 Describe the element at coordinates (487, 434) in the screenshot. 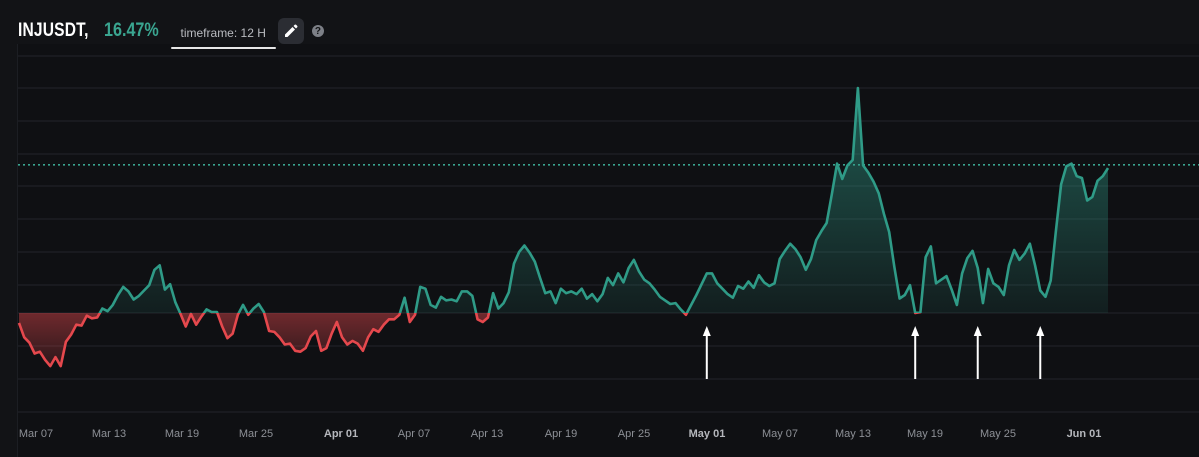

I see `x-tick-label: Apr 13` at that location.